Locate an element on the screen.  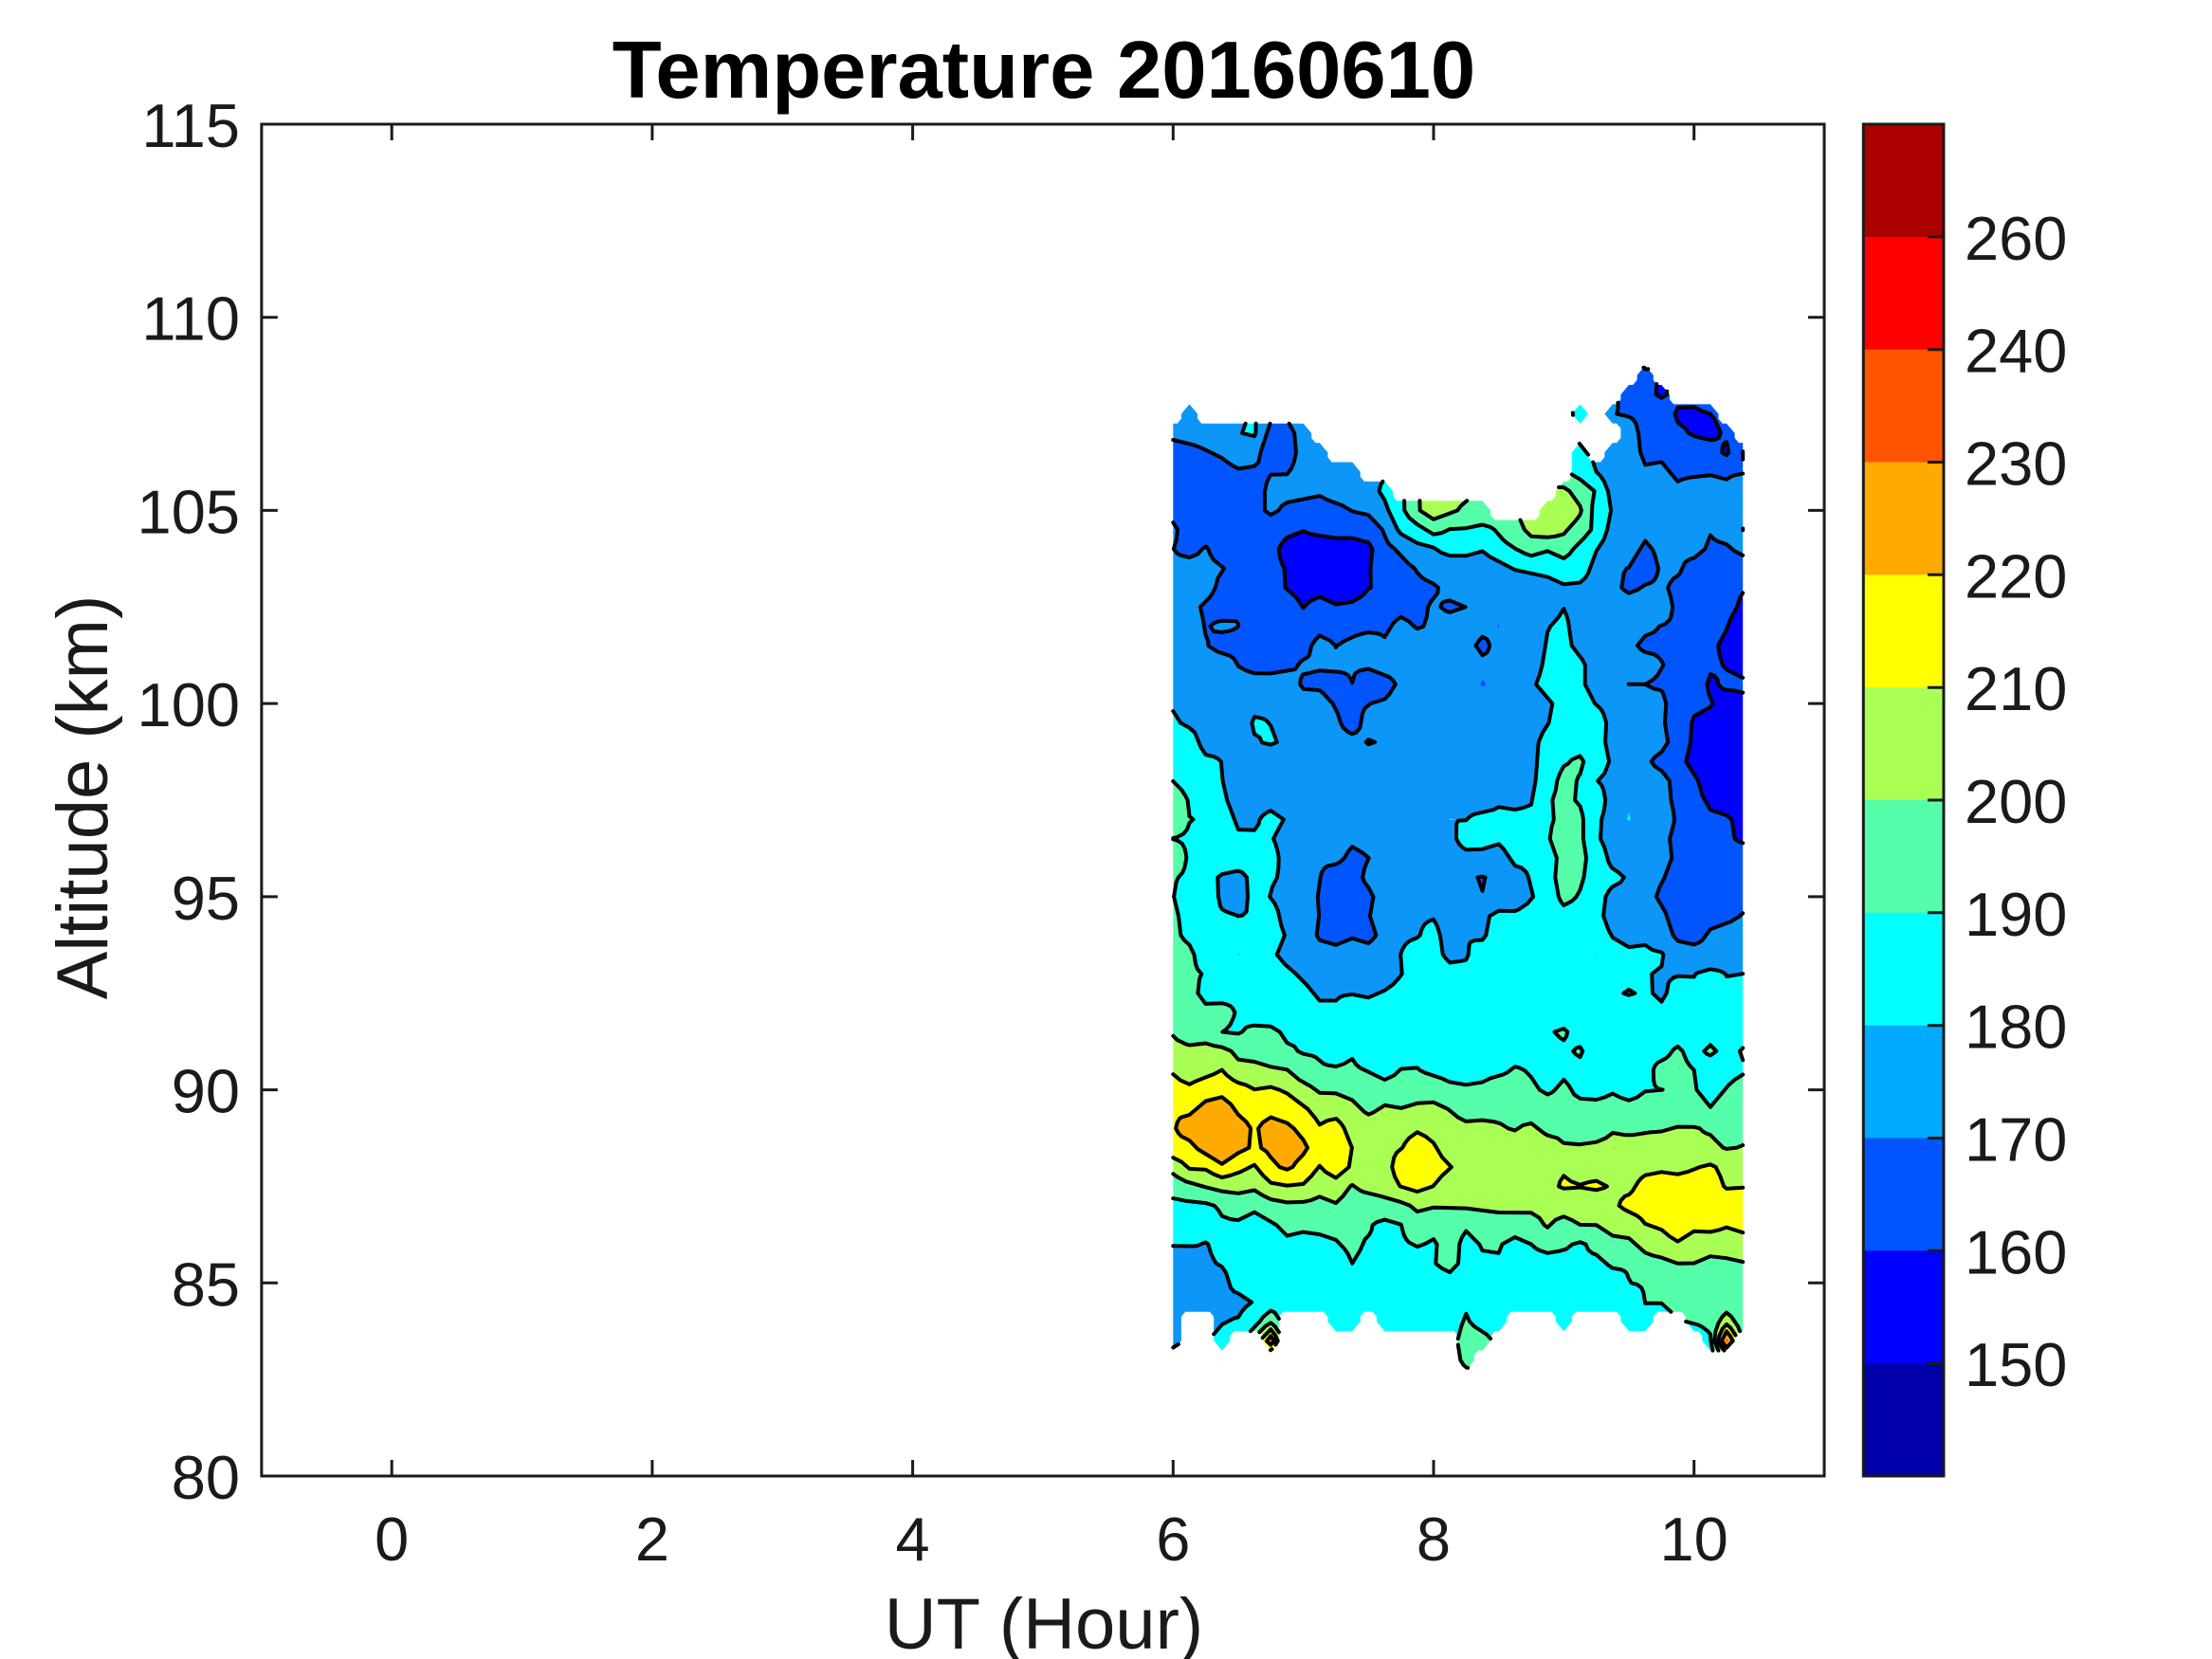
svg-text: 190 is located at coordinates (2016, 914).